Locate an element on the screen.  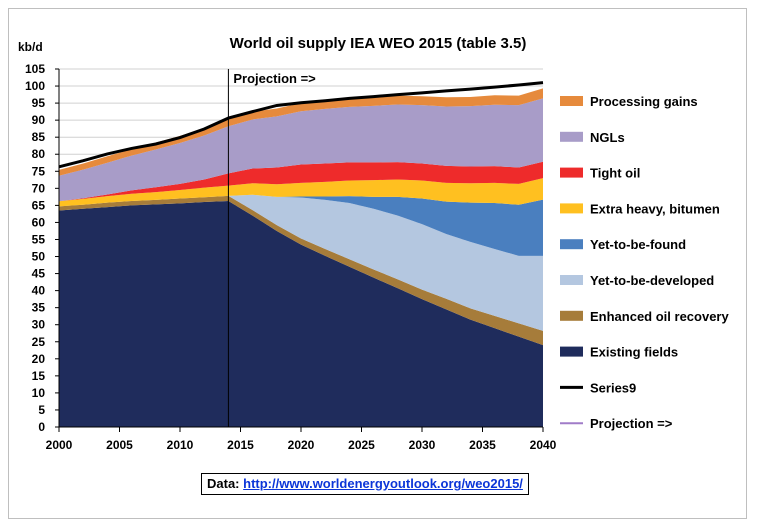
x-tick-label: 2015 is located at coordinates (240, 445).